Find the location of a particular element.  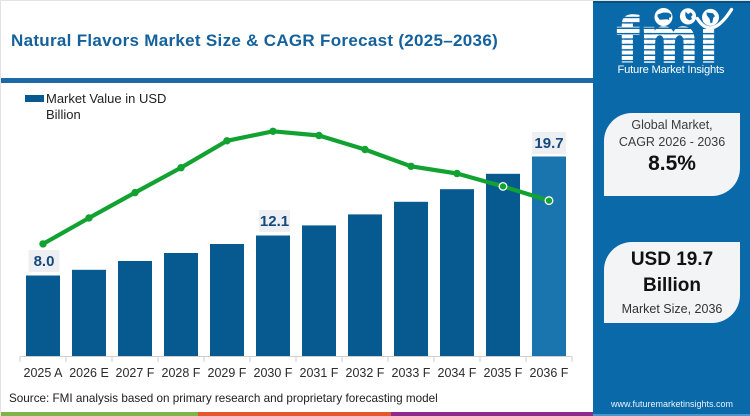

svg-text: 2032 F is located at coordinates (365, 373).